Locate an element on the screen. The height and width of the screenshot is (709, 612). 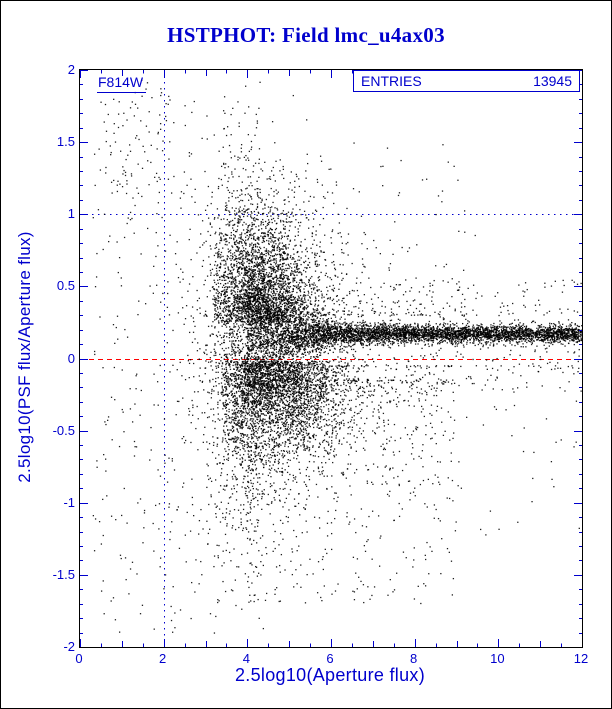
y-tick-label: 1 is located at coordinates (71, 214).